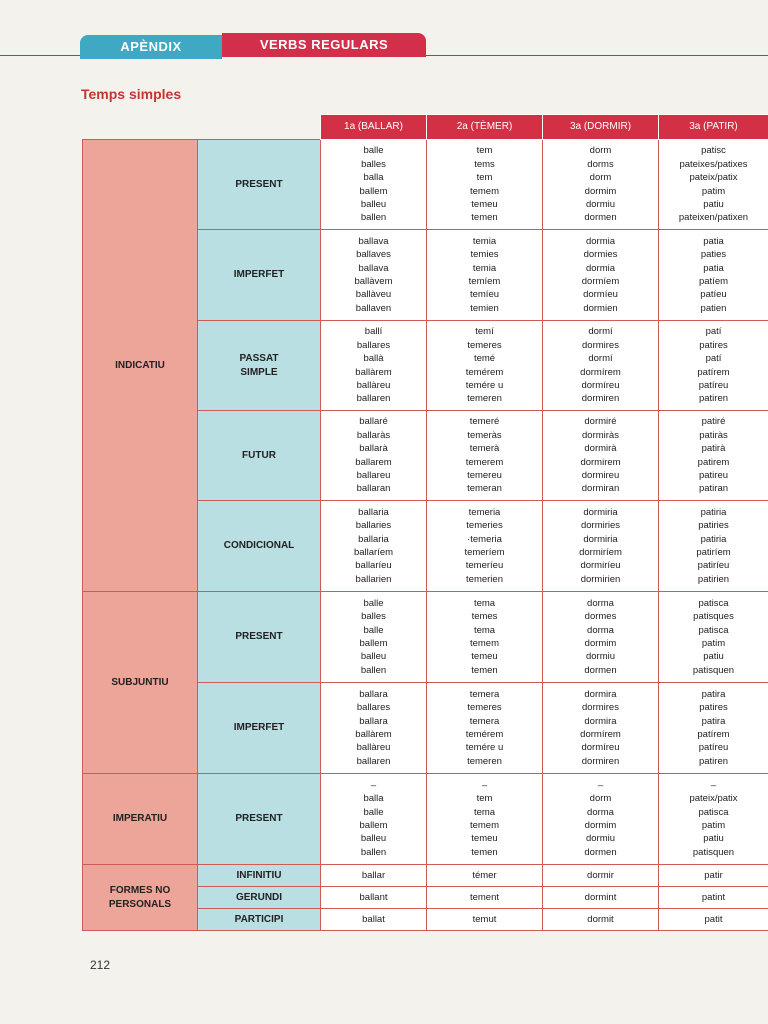  Describe the element at coordinates (600, 552) in the screenshot. I see `form-line: dormiríem` at that location.